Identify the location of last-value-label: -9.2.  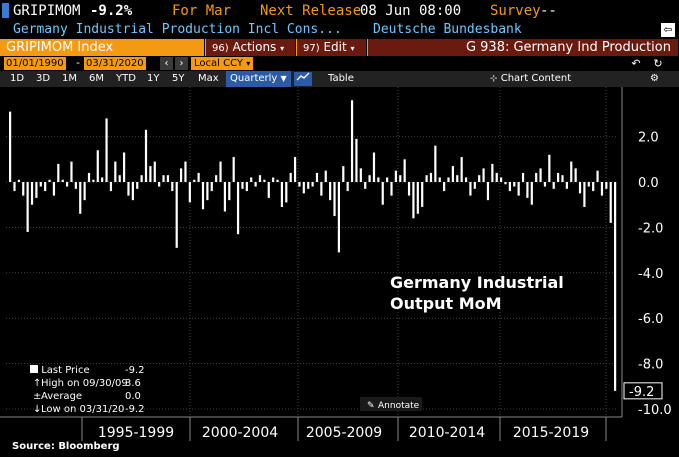
(641, 392).